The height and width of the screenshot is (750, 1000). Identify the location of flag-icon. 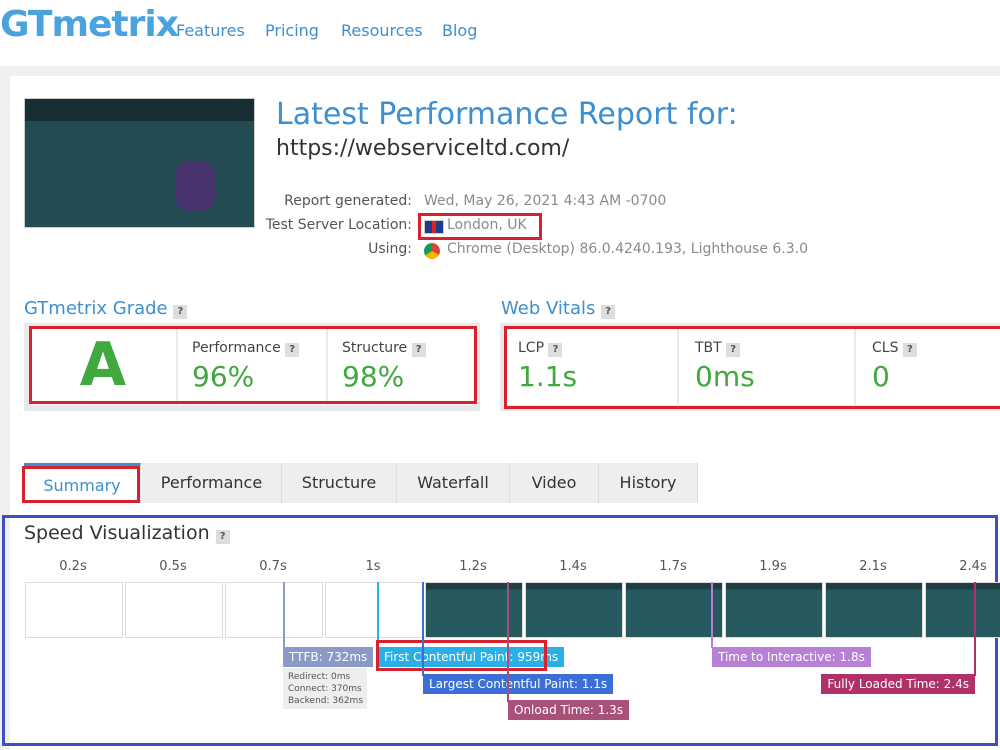
(434, 227).